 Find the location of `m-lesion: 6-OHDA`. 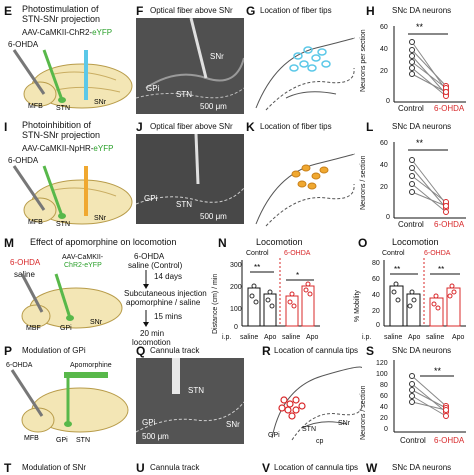

m-lesion: 6-OHDA is located at coordinates (25, 262).